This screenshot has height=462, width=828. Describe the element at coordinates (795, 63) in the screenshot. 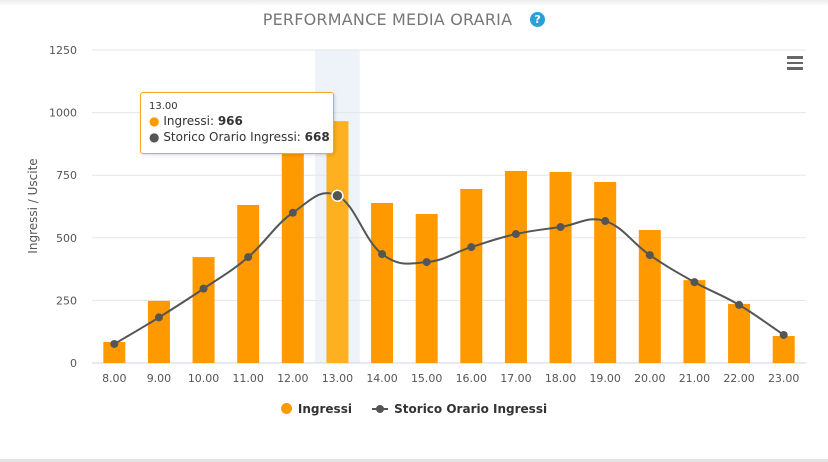

I see `hamburger-menu-icon` at that location.